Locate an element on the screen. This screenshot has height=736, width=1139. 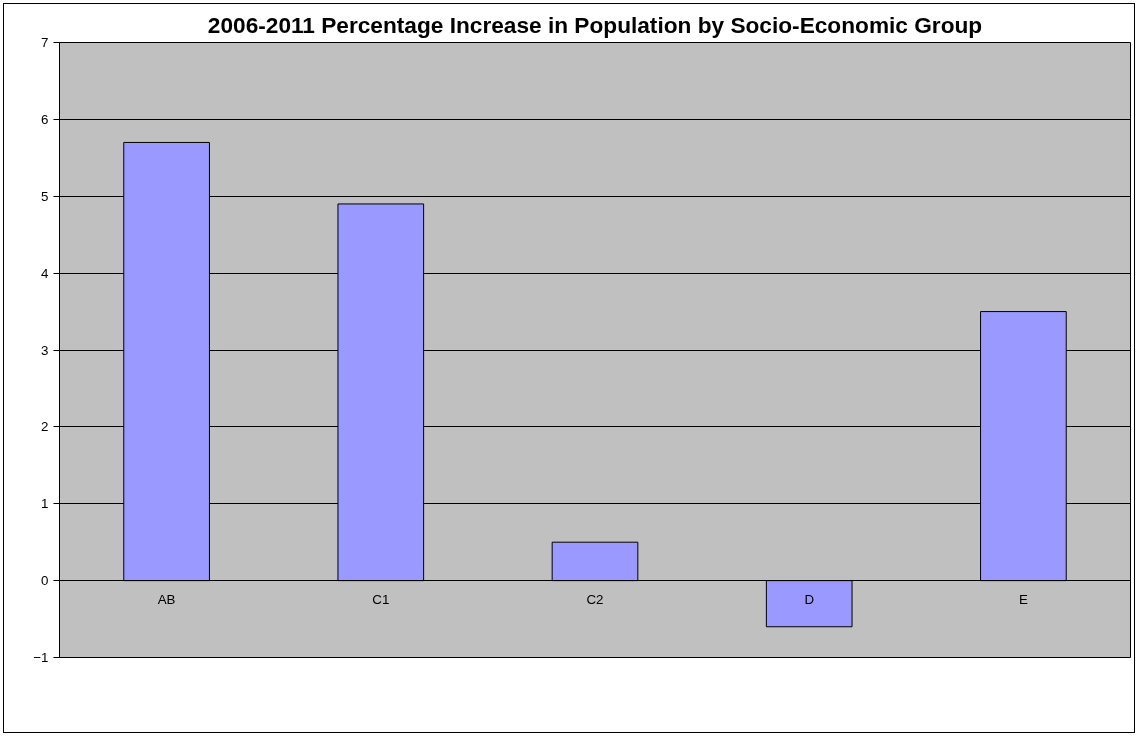
y-tick-label: 0 is located at coordinates (45, 581).